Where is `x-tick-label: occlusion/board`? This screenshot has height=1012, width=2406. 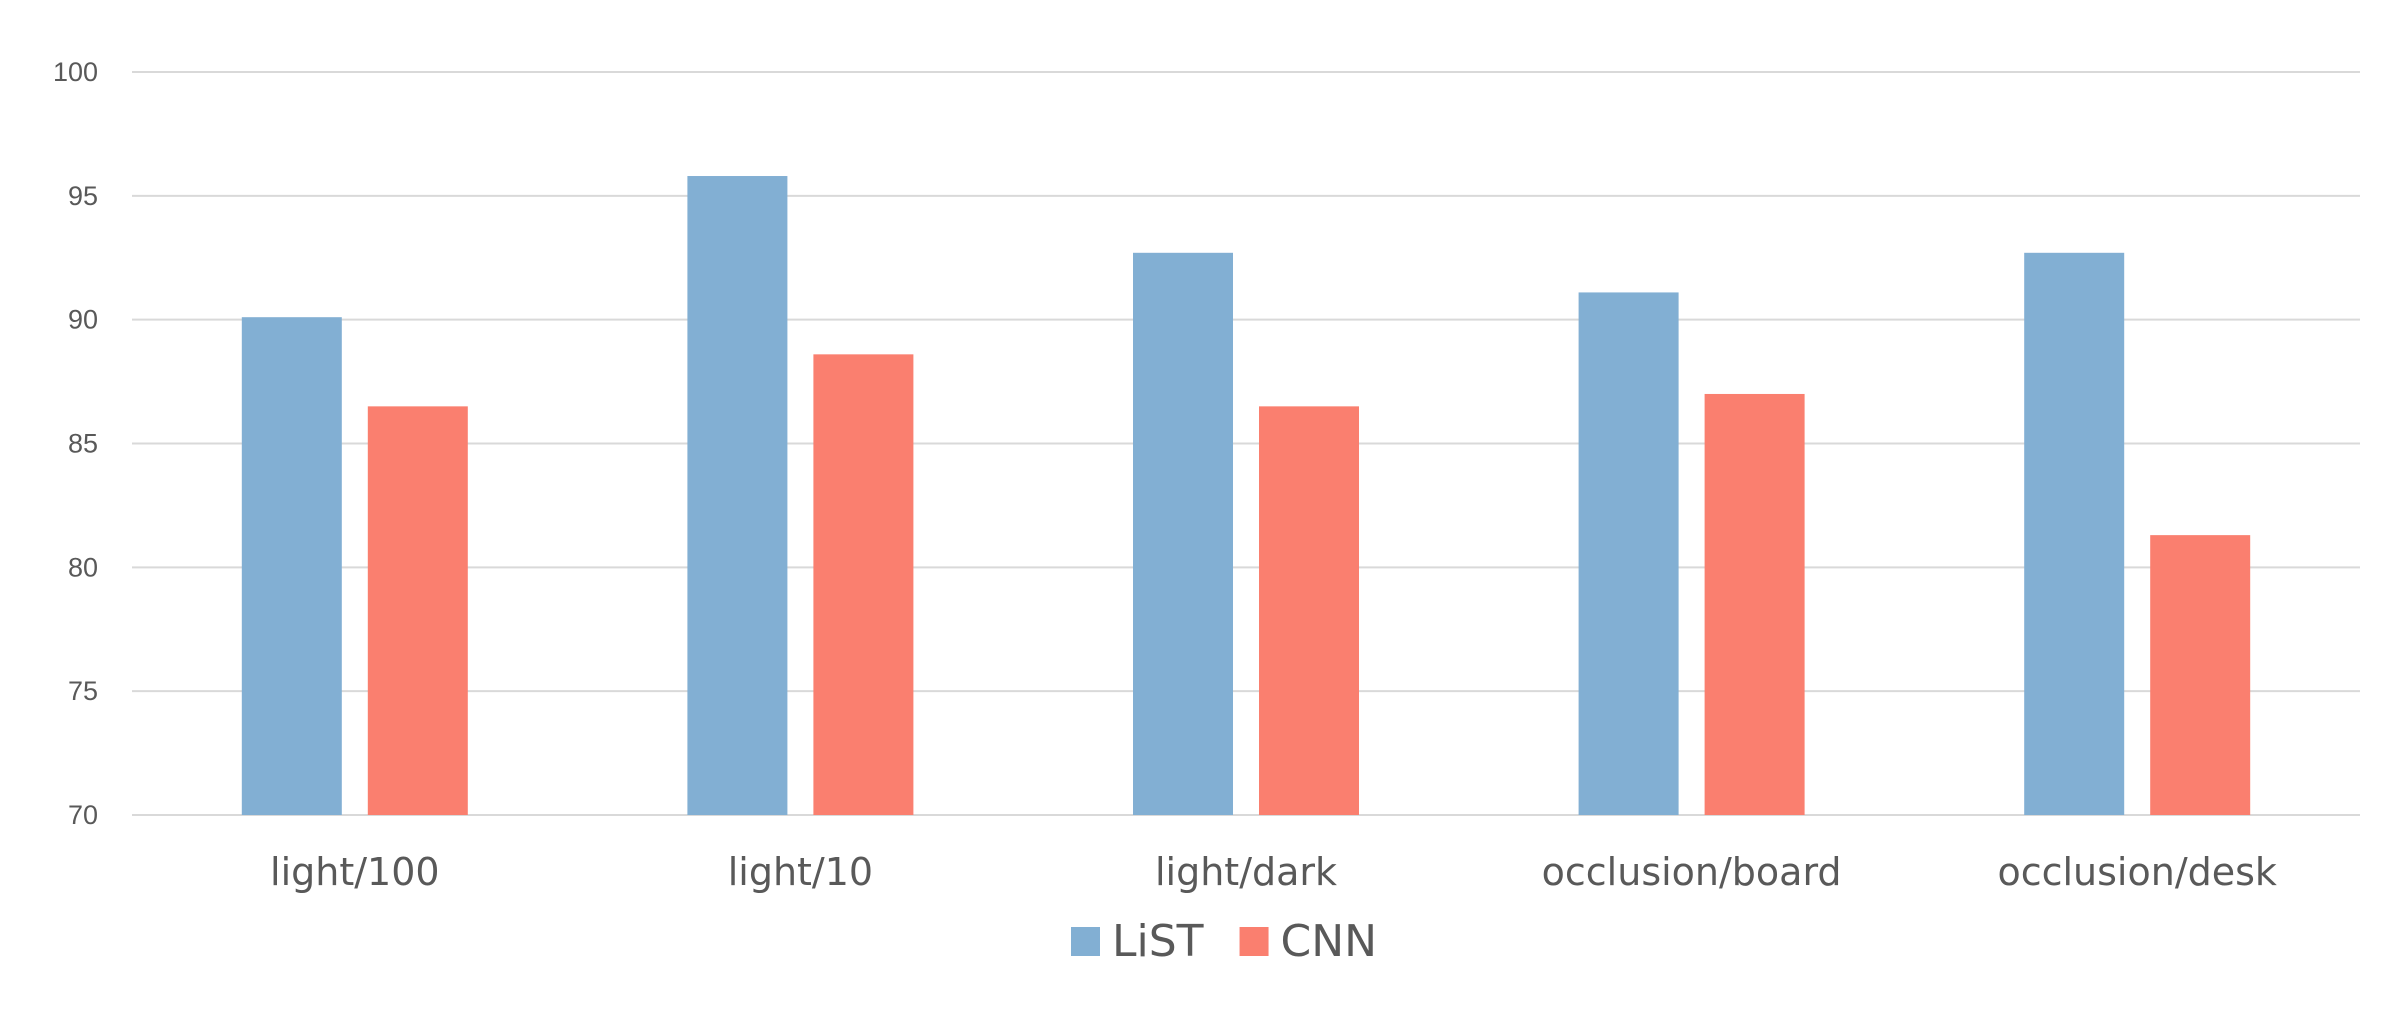 x-tick-label: occlusion/board is located at coordinates (1692, 872).